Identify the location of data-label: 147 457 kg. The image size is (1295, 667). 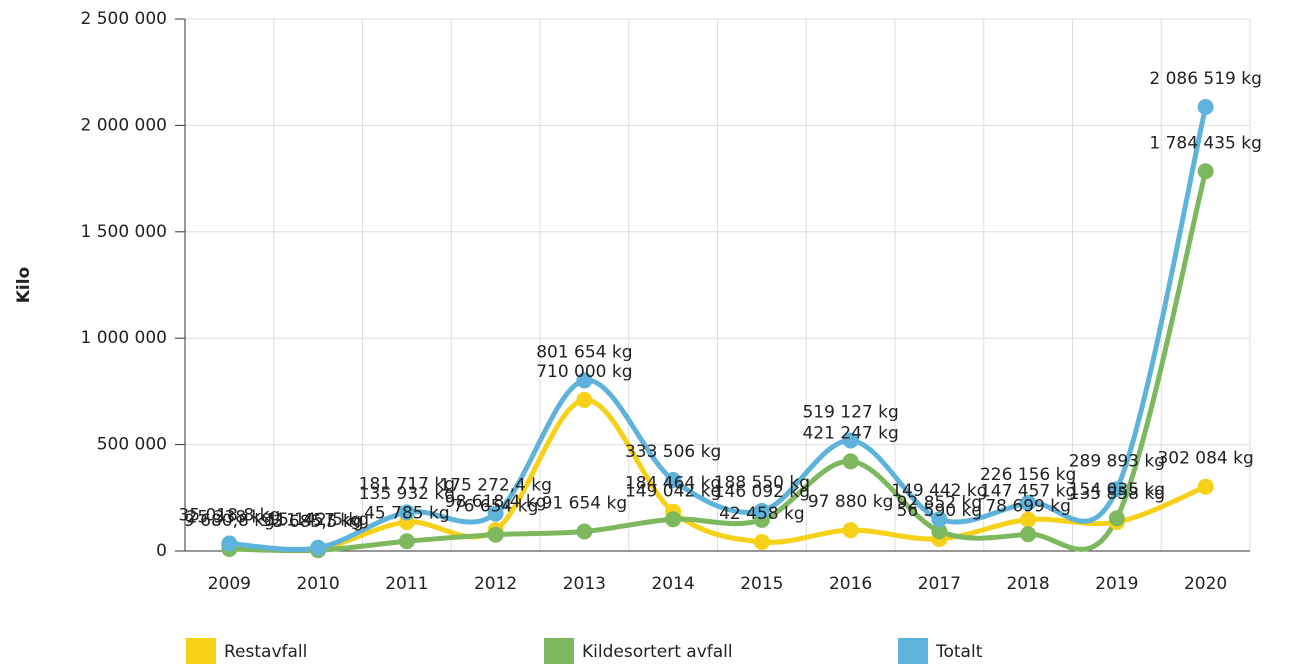
(1028, 492).